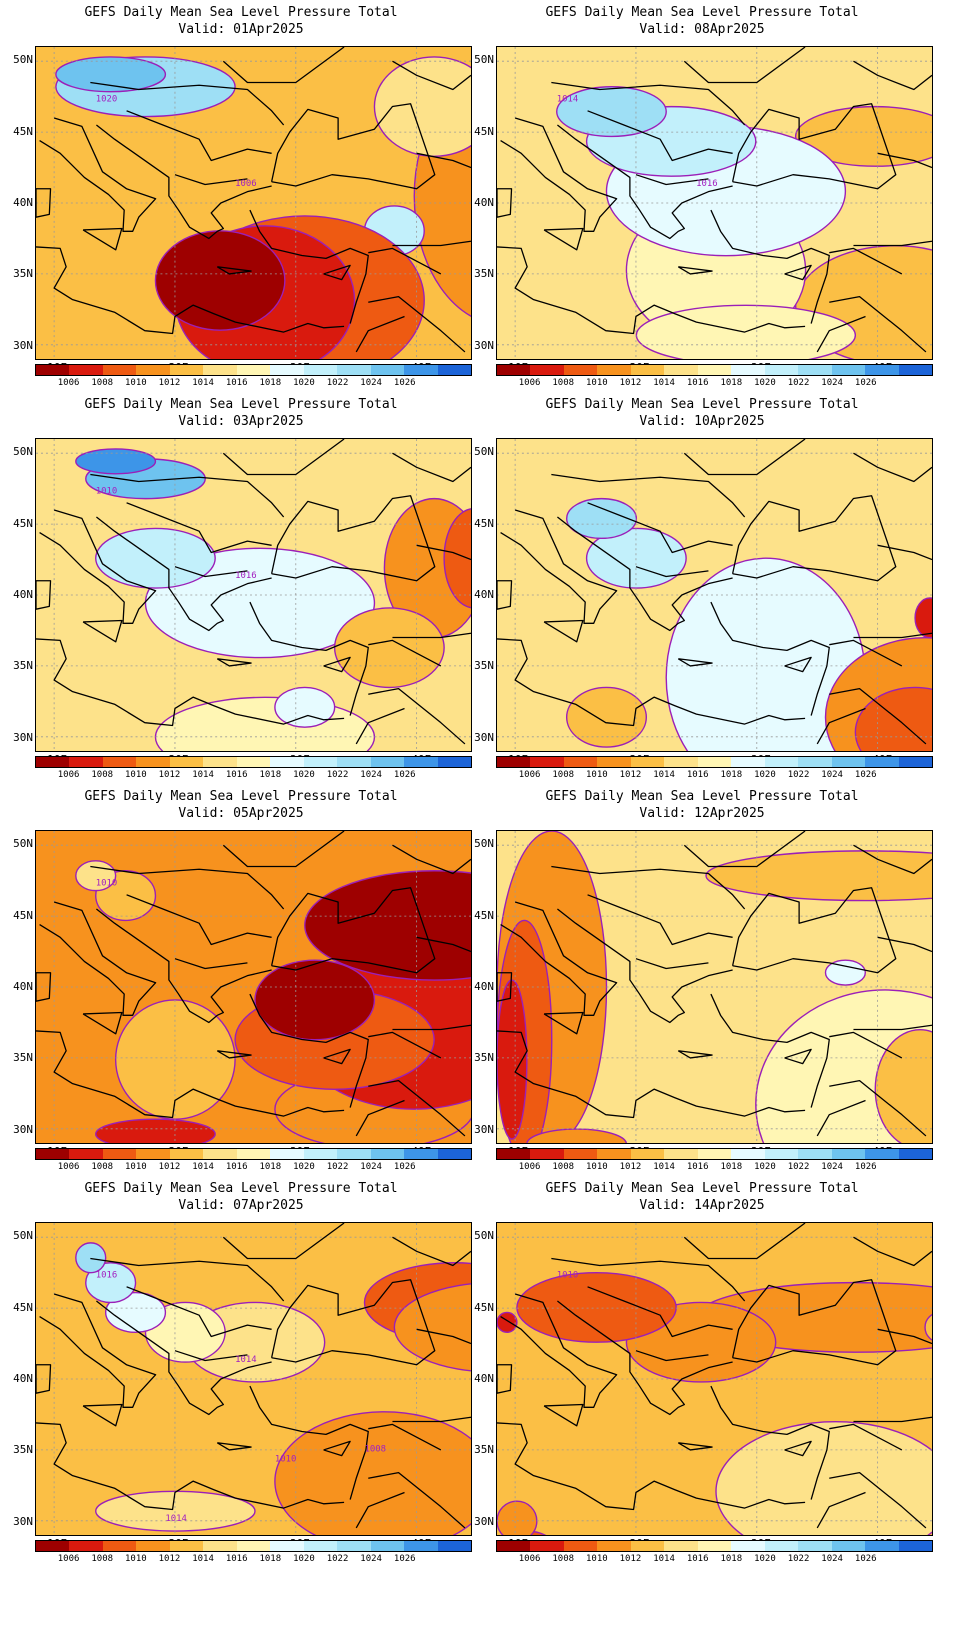 Image resolution: width=964 pixels, height=1640 pixels. I want to click on contour-label: 1010, so click(286, 1459).